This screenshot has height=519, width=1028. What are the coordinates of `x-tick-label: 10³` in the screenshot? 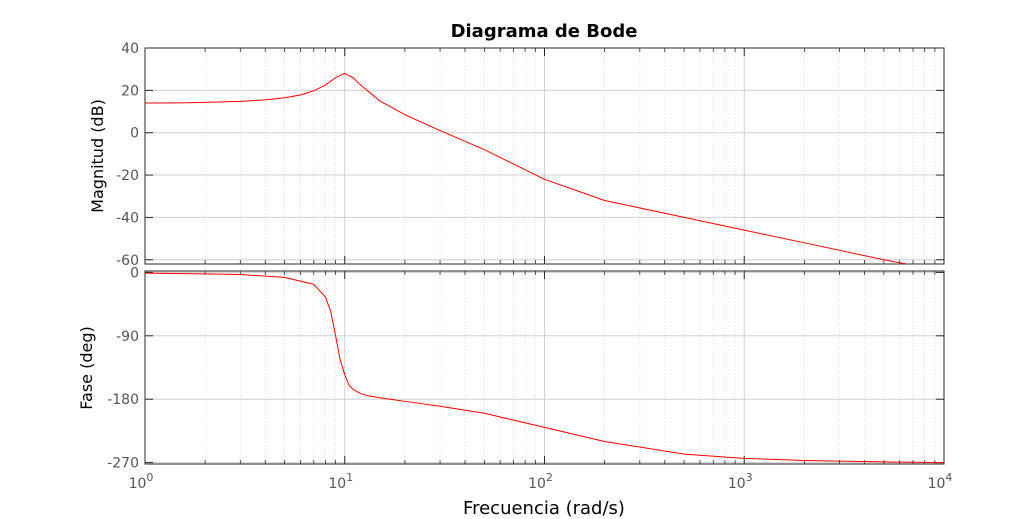 It's located at (740, 481).